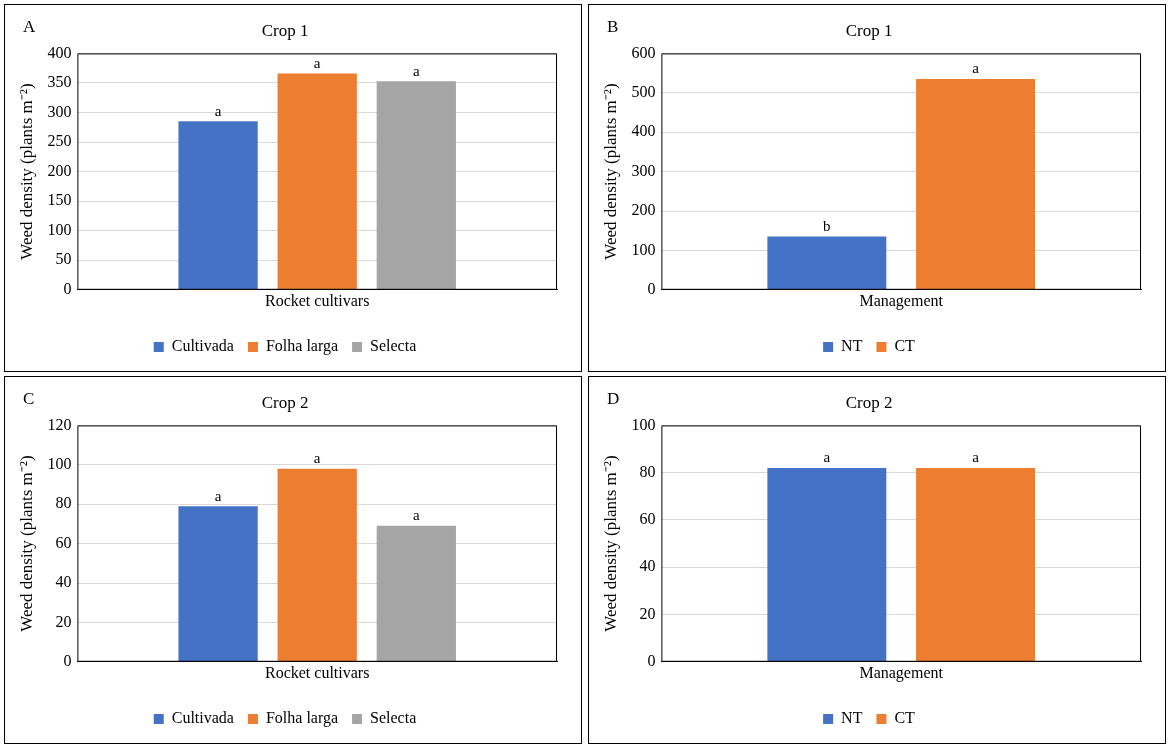 This screenshot has height=751, width=1168. What do you see at coordinates (59, 141) in the screenshot?
I see `y-tick-label: 250` at bounding box center [59, 141].